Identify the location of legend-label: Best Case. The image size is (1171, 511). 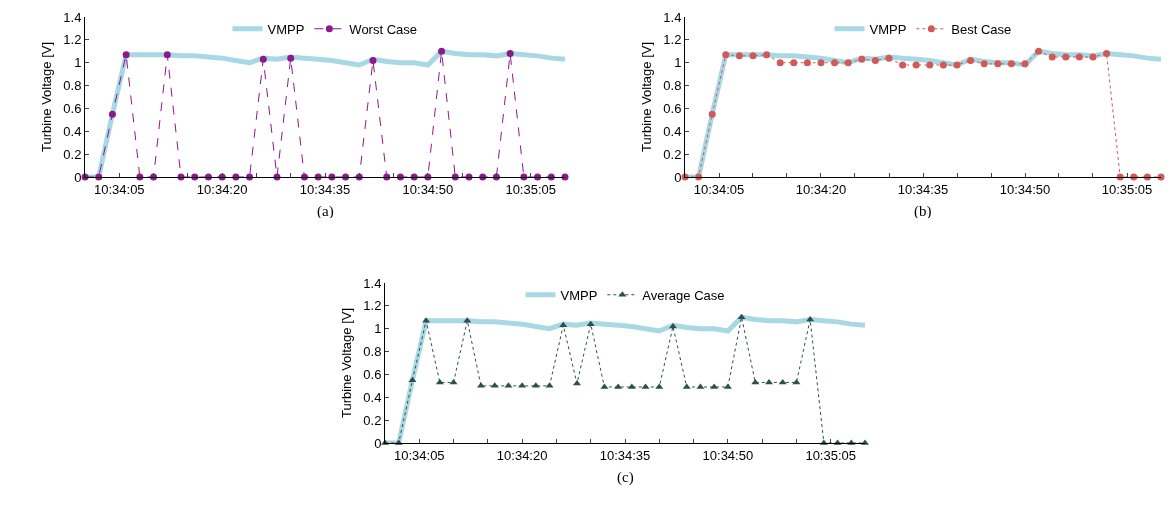
(981, 29).